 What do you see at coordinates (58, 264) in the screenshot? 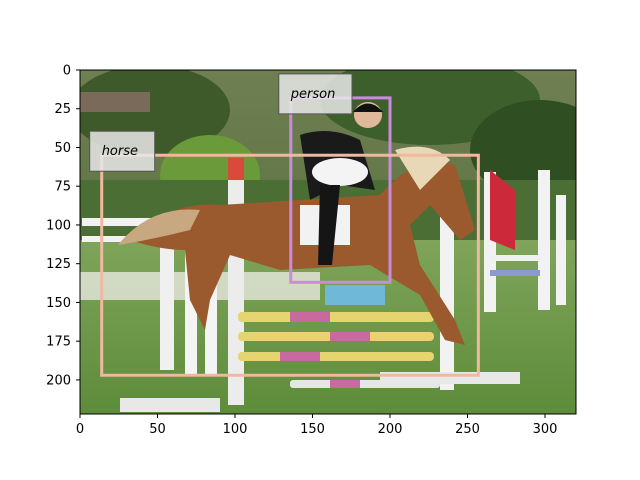
I see `y-tick-label: 125` at bounding box center [58, 264].